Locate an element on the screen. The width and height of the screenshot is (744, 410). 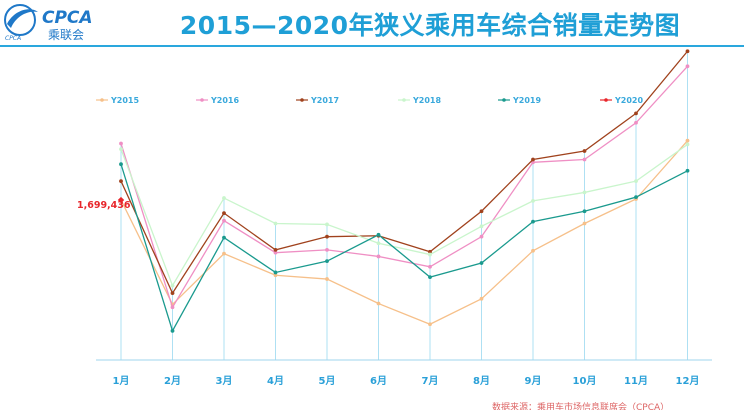
legend-item-y2016: Y2016 is located at coordinates (217, 100).